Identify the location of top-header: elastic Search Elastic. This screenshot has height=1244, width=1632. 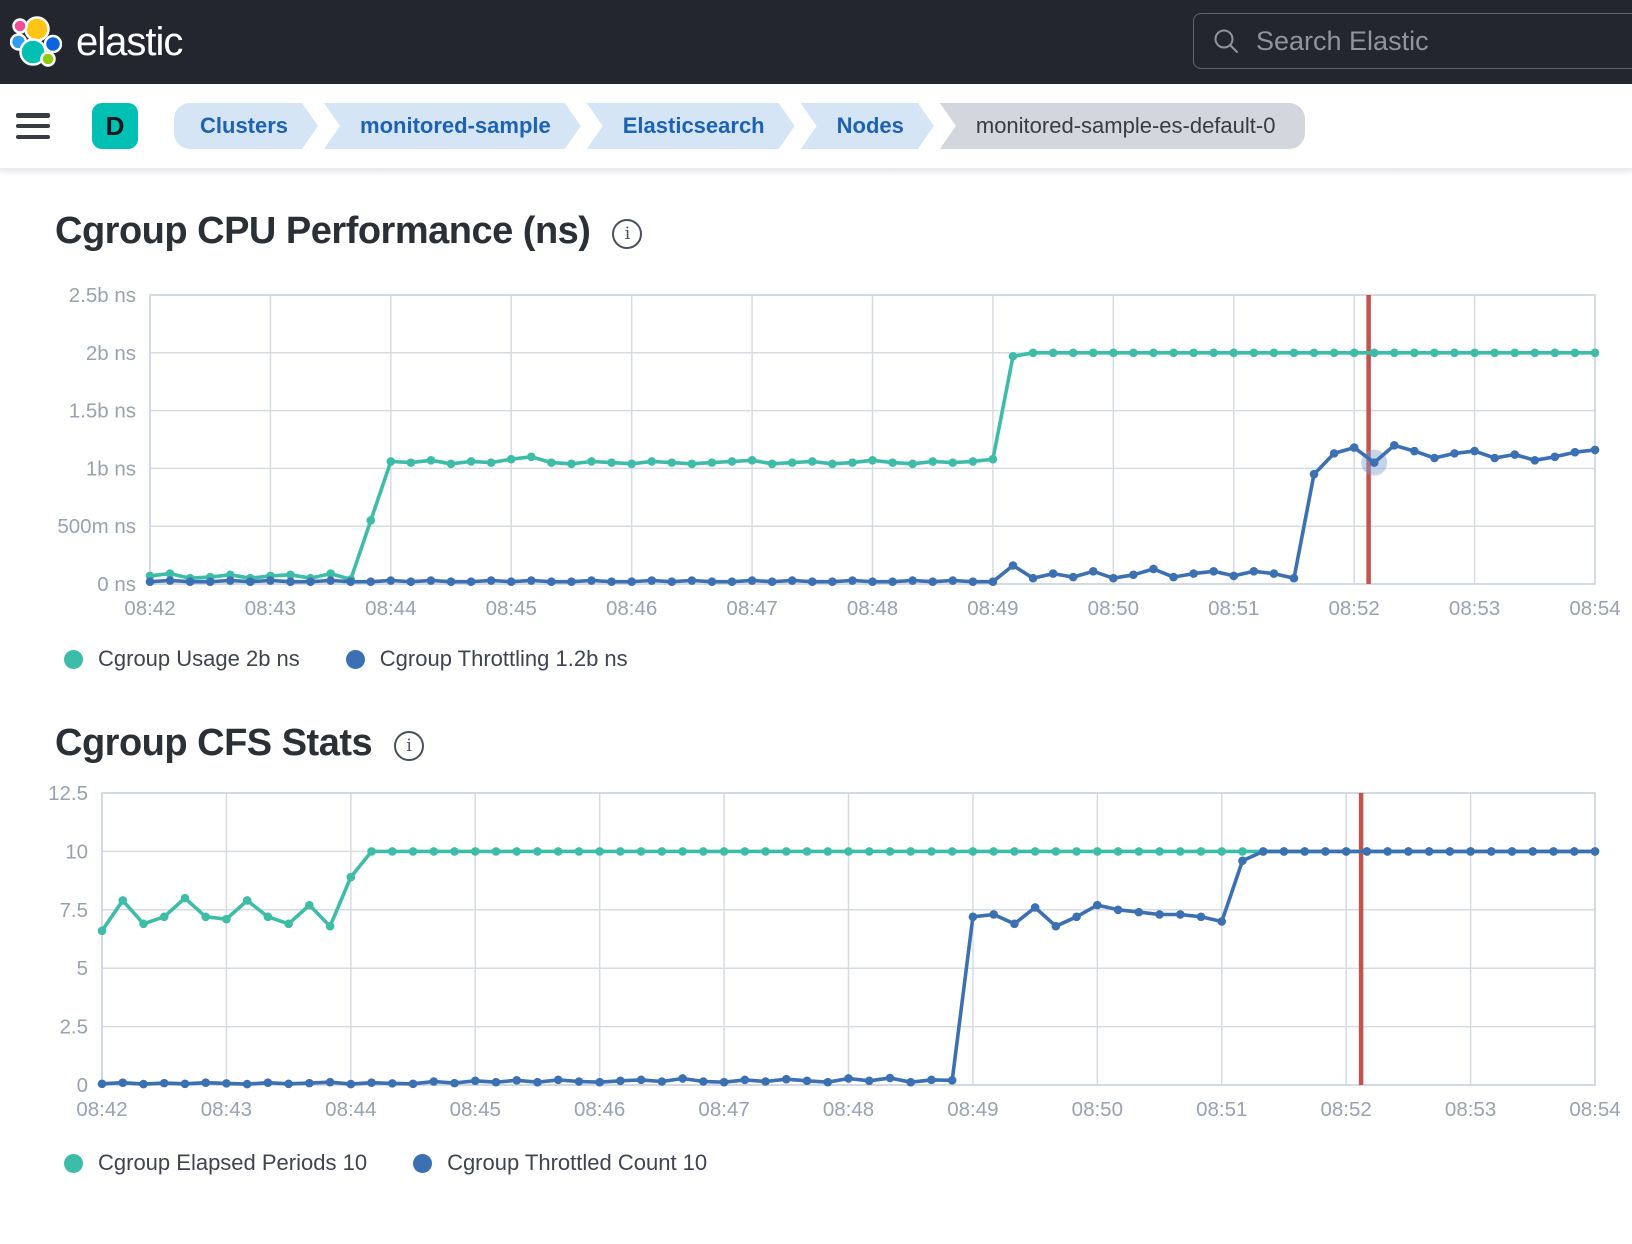
(816, 42).